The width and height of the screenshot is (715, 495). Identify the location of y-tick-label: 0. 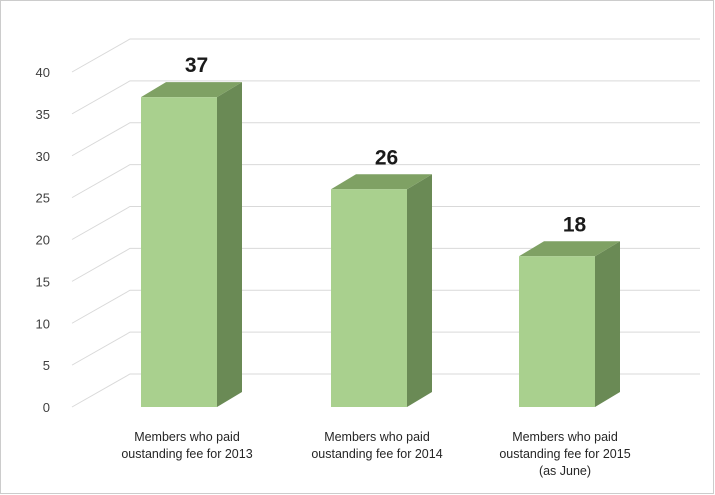
(46, 407).